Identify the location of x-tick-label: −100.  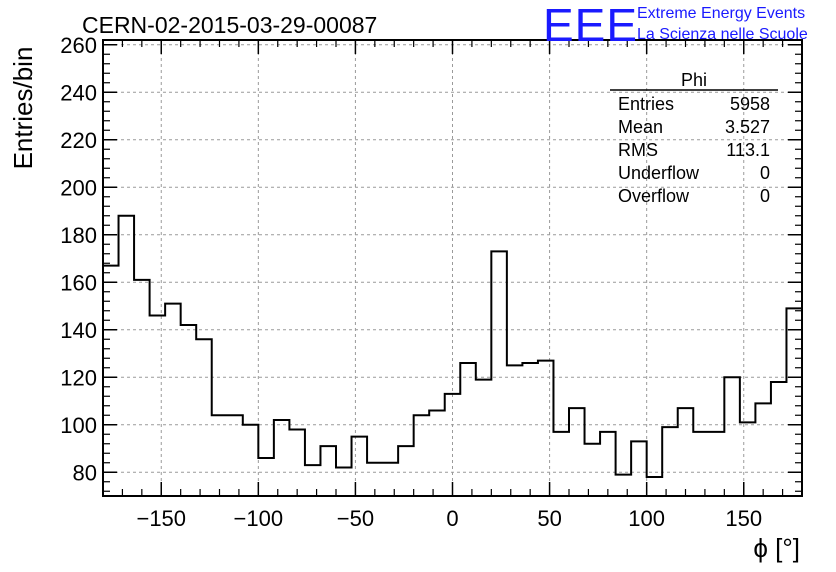
(259, 518).